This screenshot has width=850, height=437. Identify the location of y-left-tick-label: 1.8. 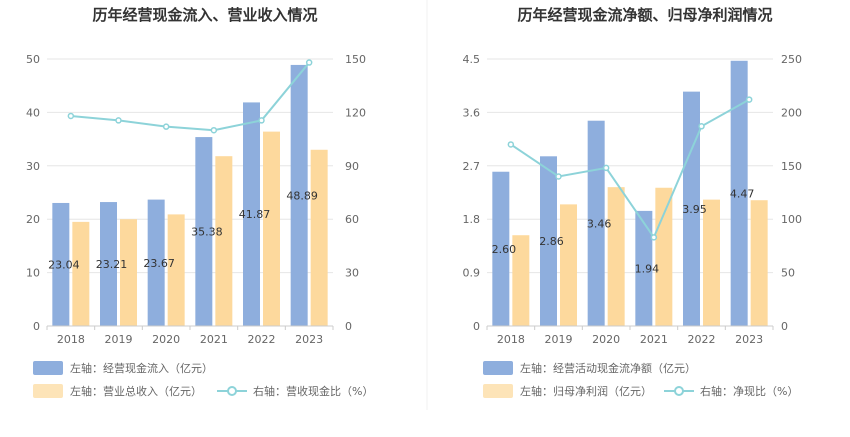
(472, 219).